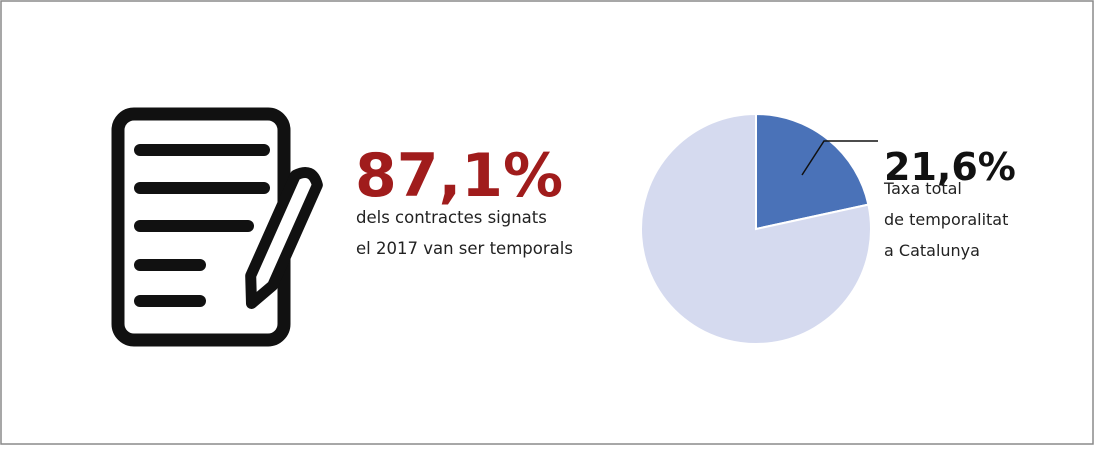 The height and width of the screenshot is (450, 1095). What do you see at coordinates (839, 158) in the screenshot?
I see `leader-line` at bounding box center [839, 158].